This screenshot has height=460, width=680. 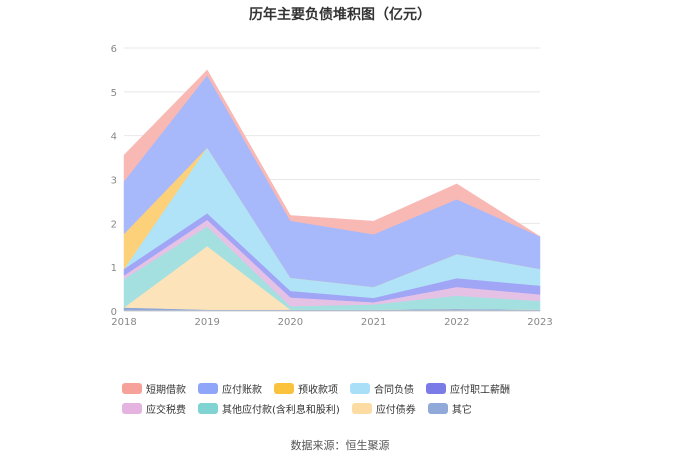 I want to click on legend-label: 应付职工薪酬, so click(x=480, y=390).